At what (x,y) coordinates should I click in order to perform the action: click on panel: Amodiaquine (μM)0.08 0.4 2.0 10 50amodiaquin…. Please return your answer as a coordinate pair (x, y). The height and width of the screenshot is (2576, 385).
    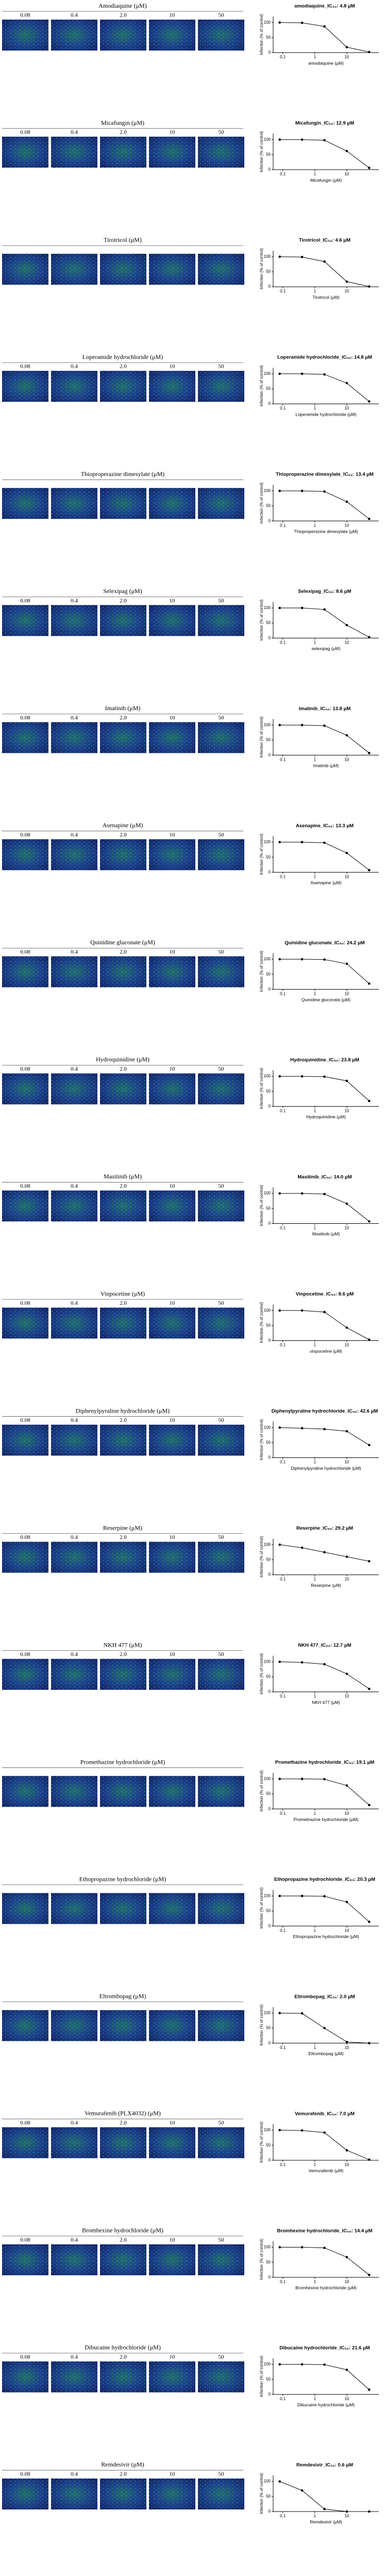
    Looking at the image, I should click on (190, 33).